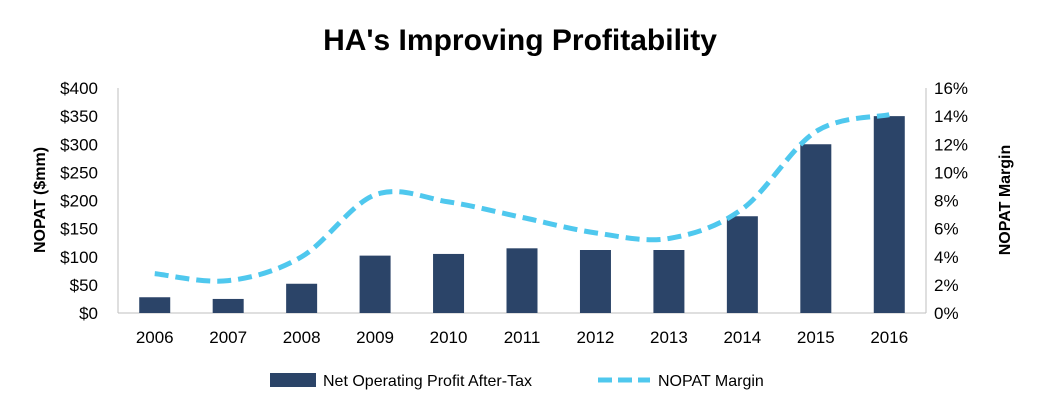 The image size is (1041, 412). What do you see at coordinates (228, 337) in the screenshot?
I see `x-tick-label: 2007` at bounding box center [228, 337].